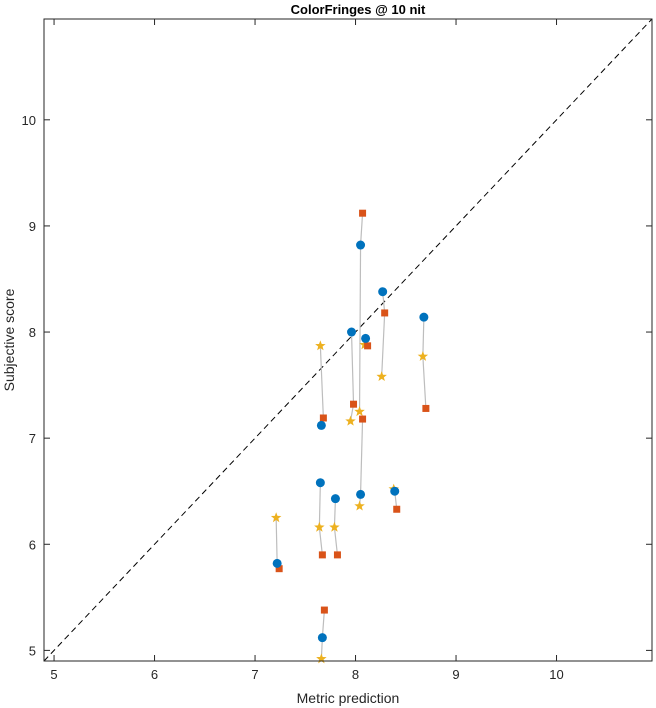 Image resolution: width=656 pixels, height=708 pixels. What do you see at coordinates (32, 226) in the screenshot?
I see `y-tick-label: 9` at bounding box center [32, 226].